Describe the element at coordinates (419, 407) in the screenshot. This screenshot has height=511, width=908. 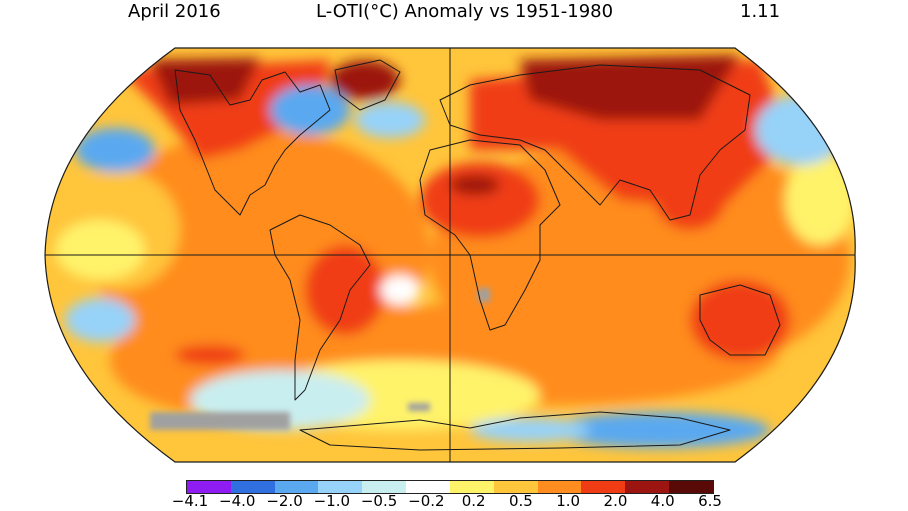
I see `no-data-ocean` at that location.